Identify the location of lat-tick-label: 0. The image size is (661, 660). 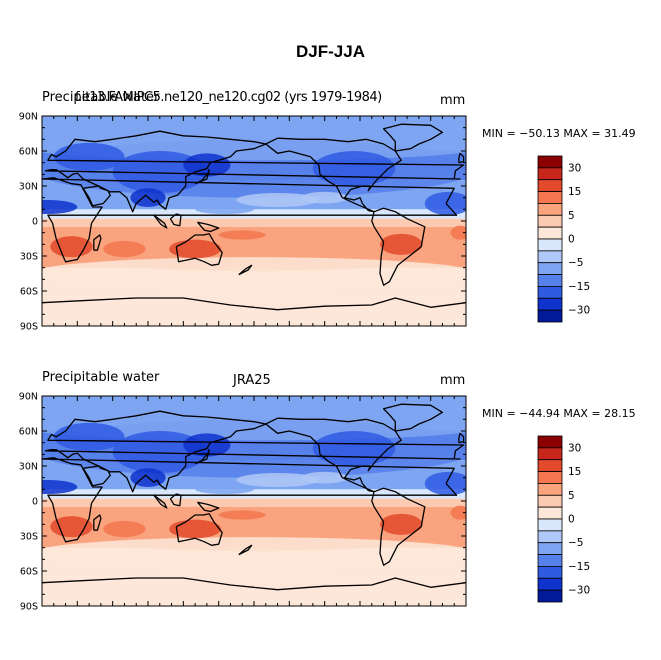
(35, 502).